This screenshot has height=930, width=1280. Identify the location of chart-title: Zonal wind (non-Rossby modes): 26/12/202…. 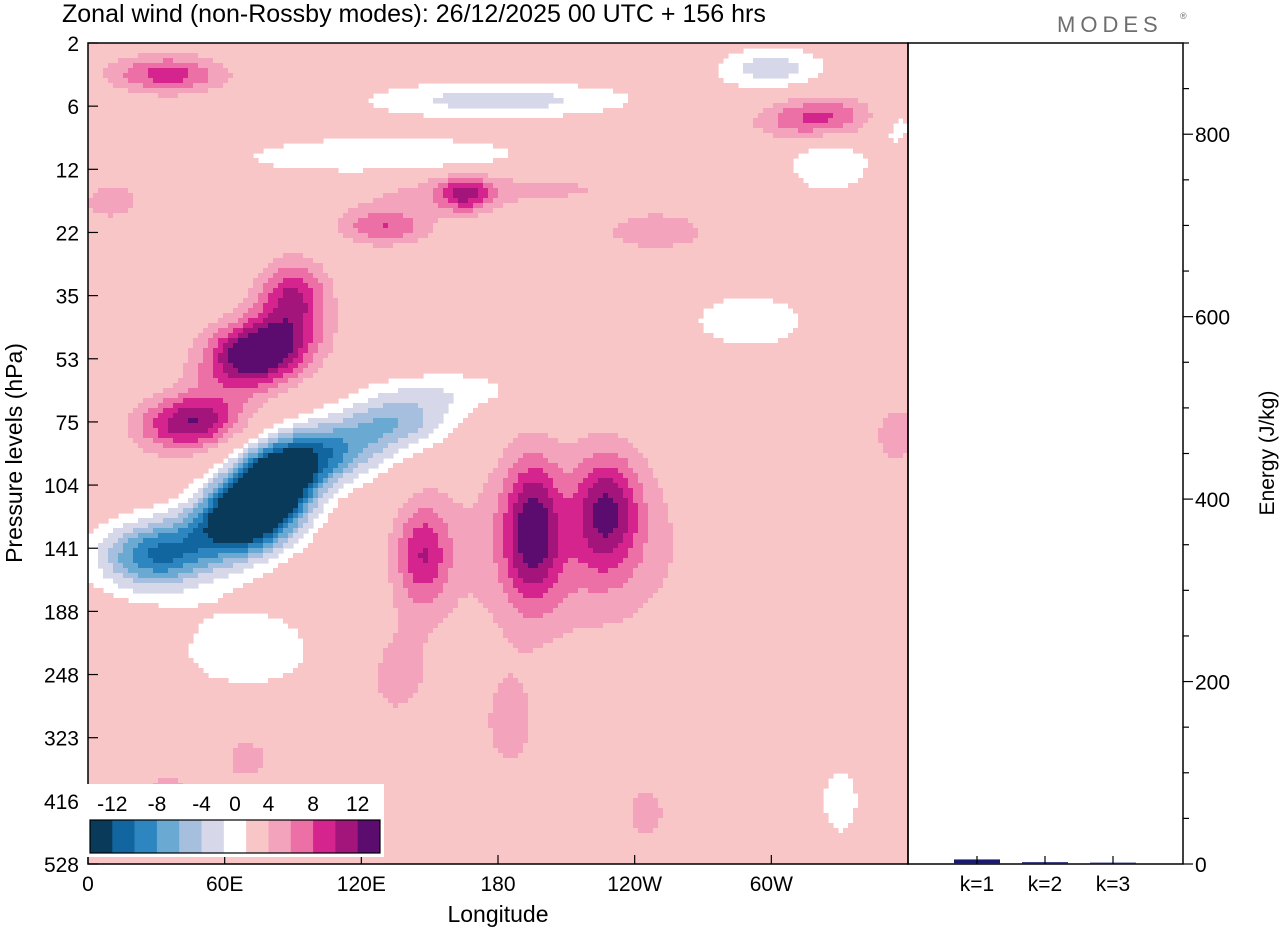
(414, 14).